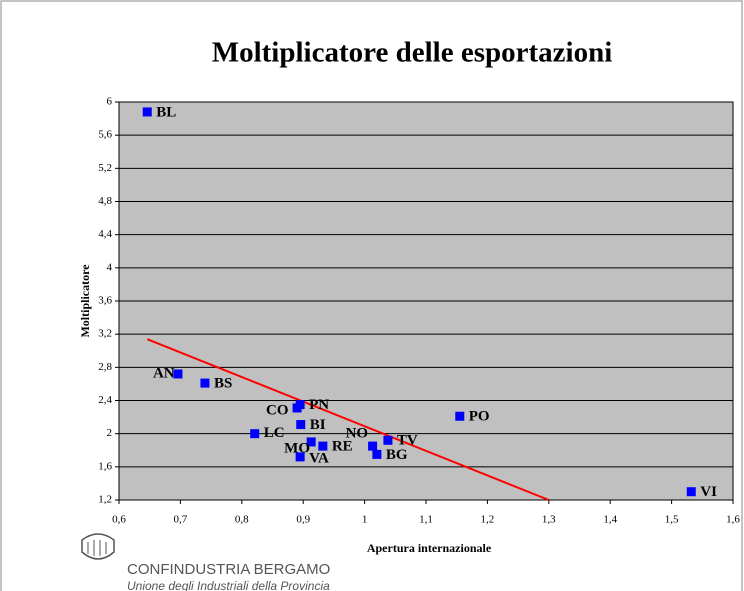 The height and width of the screenshot is (591, 744). What do you see at coordinates (672, 520) in the screenshot?
I see `x-tick-label: 1,5` at bounding box center [672, 520].